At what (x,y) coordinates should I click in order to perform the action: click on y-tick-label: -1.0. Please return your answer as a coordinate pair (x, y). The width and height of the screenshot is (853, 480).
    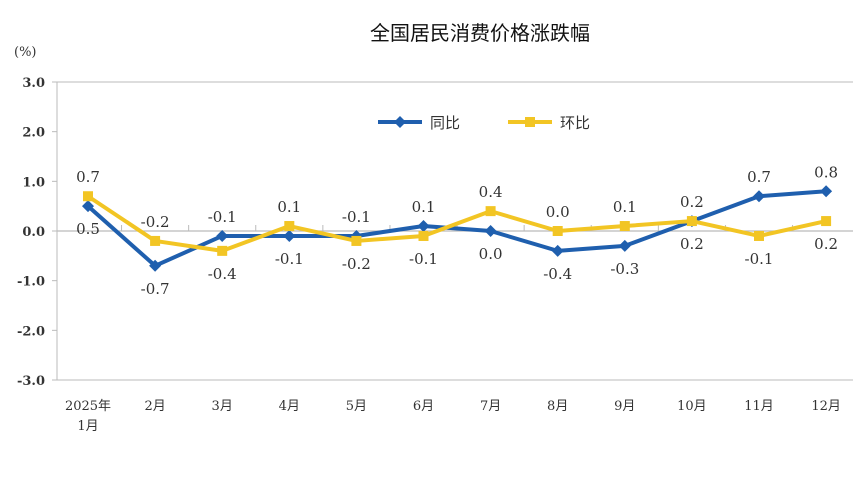
    Looking at the image, I should click on (31, 282).